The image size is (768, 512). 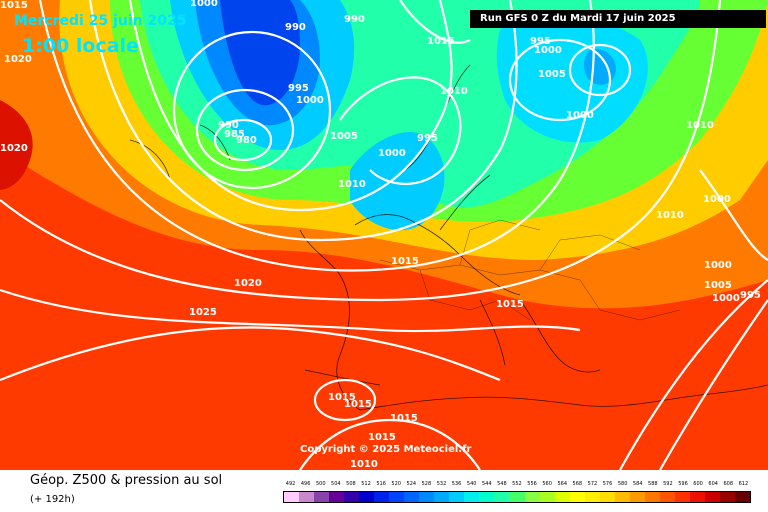 I want to click on scale-label: 520, so click(x=396, y=484).